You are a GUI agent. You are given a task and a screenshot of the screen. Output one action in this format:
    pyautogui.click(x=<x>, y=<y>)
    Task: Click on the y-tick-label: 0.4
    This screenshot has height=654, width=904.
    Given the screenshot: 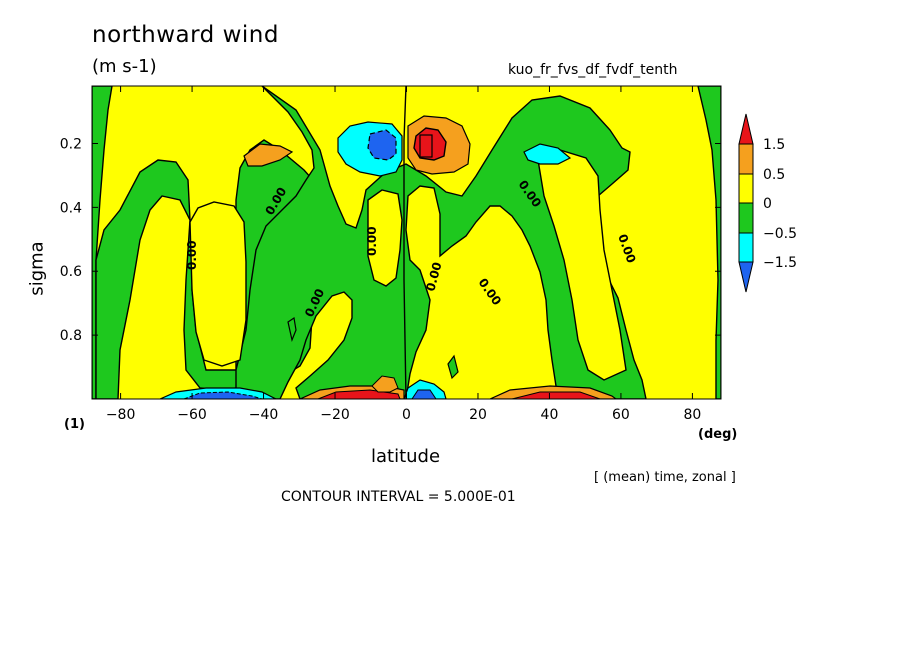 What is the action you would take?
    pyautogui.click(x=71, y=208)
    